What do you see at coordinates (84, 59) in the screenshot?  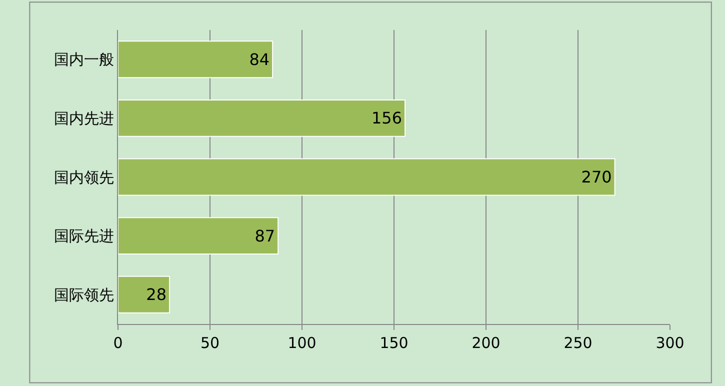 I see `y-tick-label: 国内一般` at bounding box center [84, 59].